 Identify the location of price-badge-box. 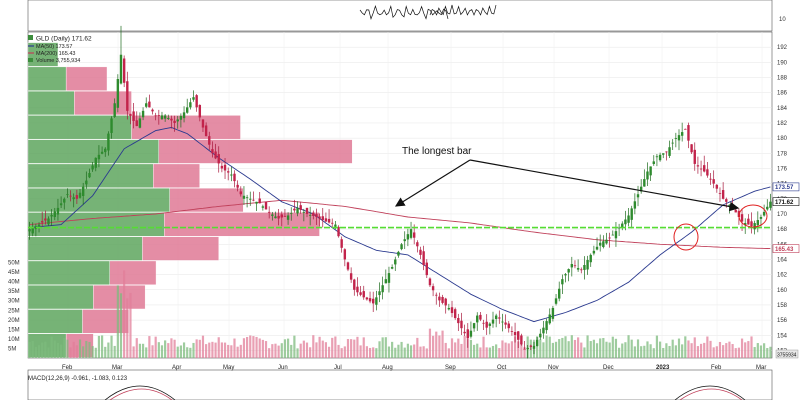
(786, 248).